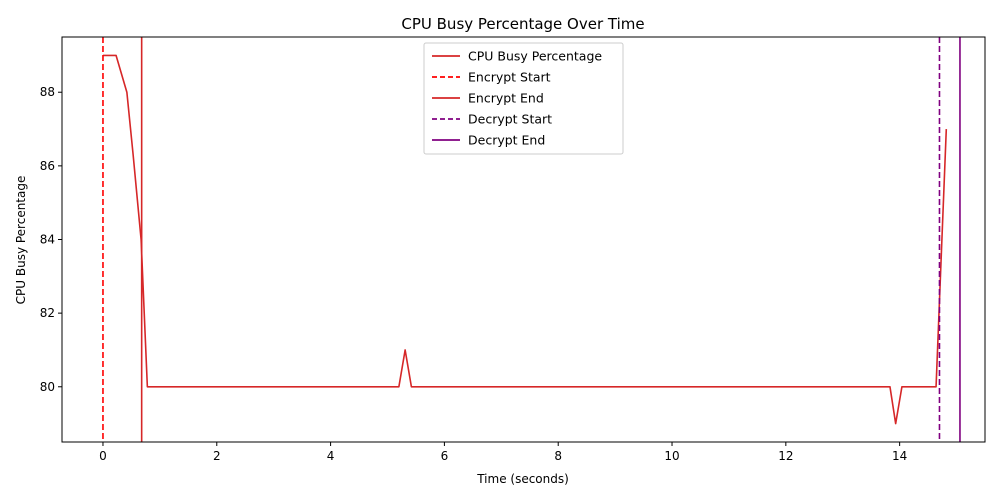 The height and width of the screenshot is (500, 1000). Describe the element at coordinates (522, 24) in the screenshot. I see `chart-title: CPU Busy Percentage Over Time` at that location.